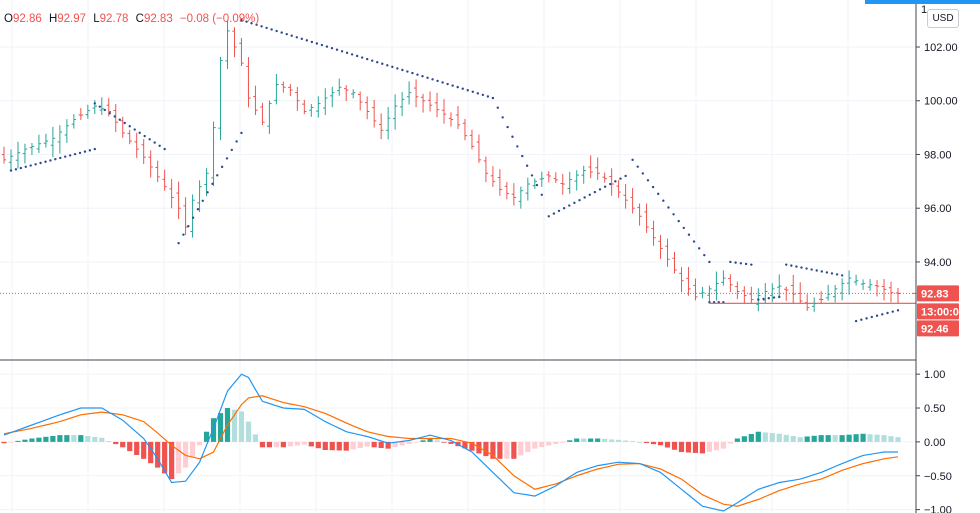 The width and height of the screenshot is (980, 513). What do you see at coordinates (943, 18) in the screenshot?
I see `currency-button: USD` at bounding box center [943, 18].